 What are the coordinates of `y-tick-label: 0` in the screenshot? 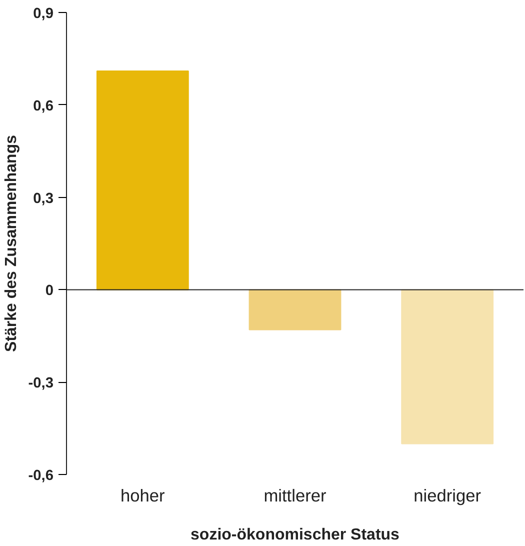 It's located at (49, 291).